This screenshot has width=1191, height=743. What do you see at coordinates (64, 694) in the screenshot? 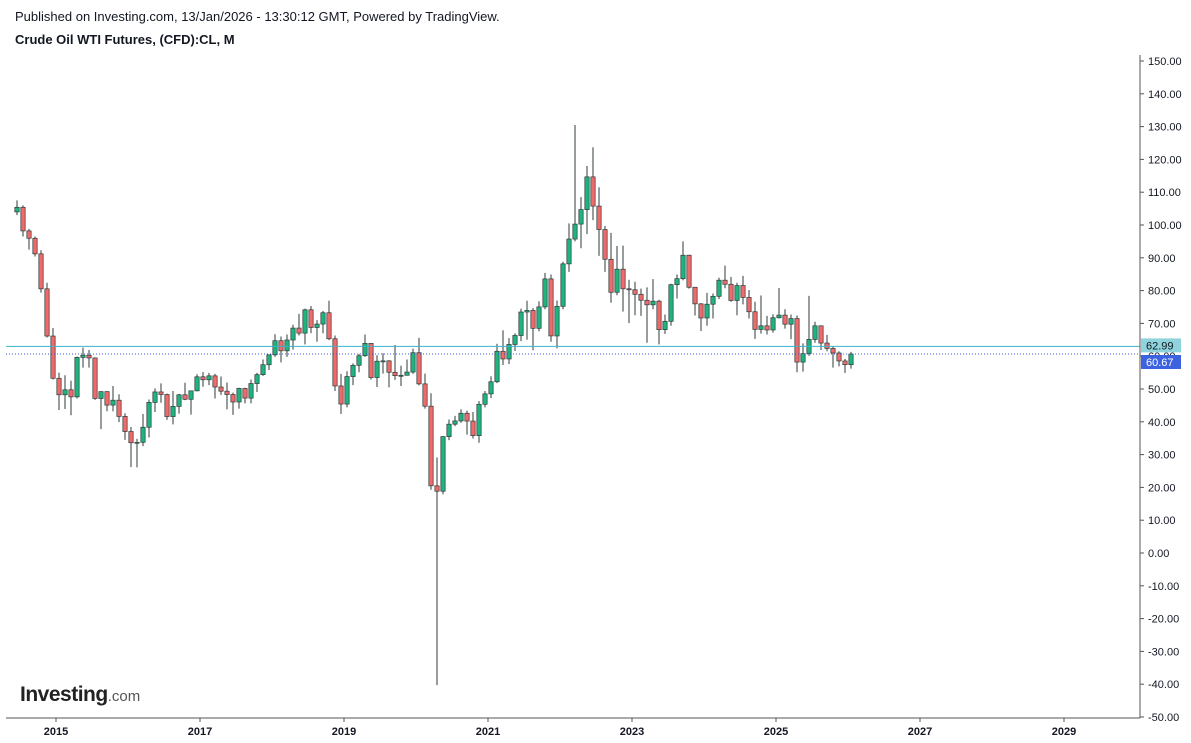
I see `logo-brand: Investing` at bounding box center [64, 694].